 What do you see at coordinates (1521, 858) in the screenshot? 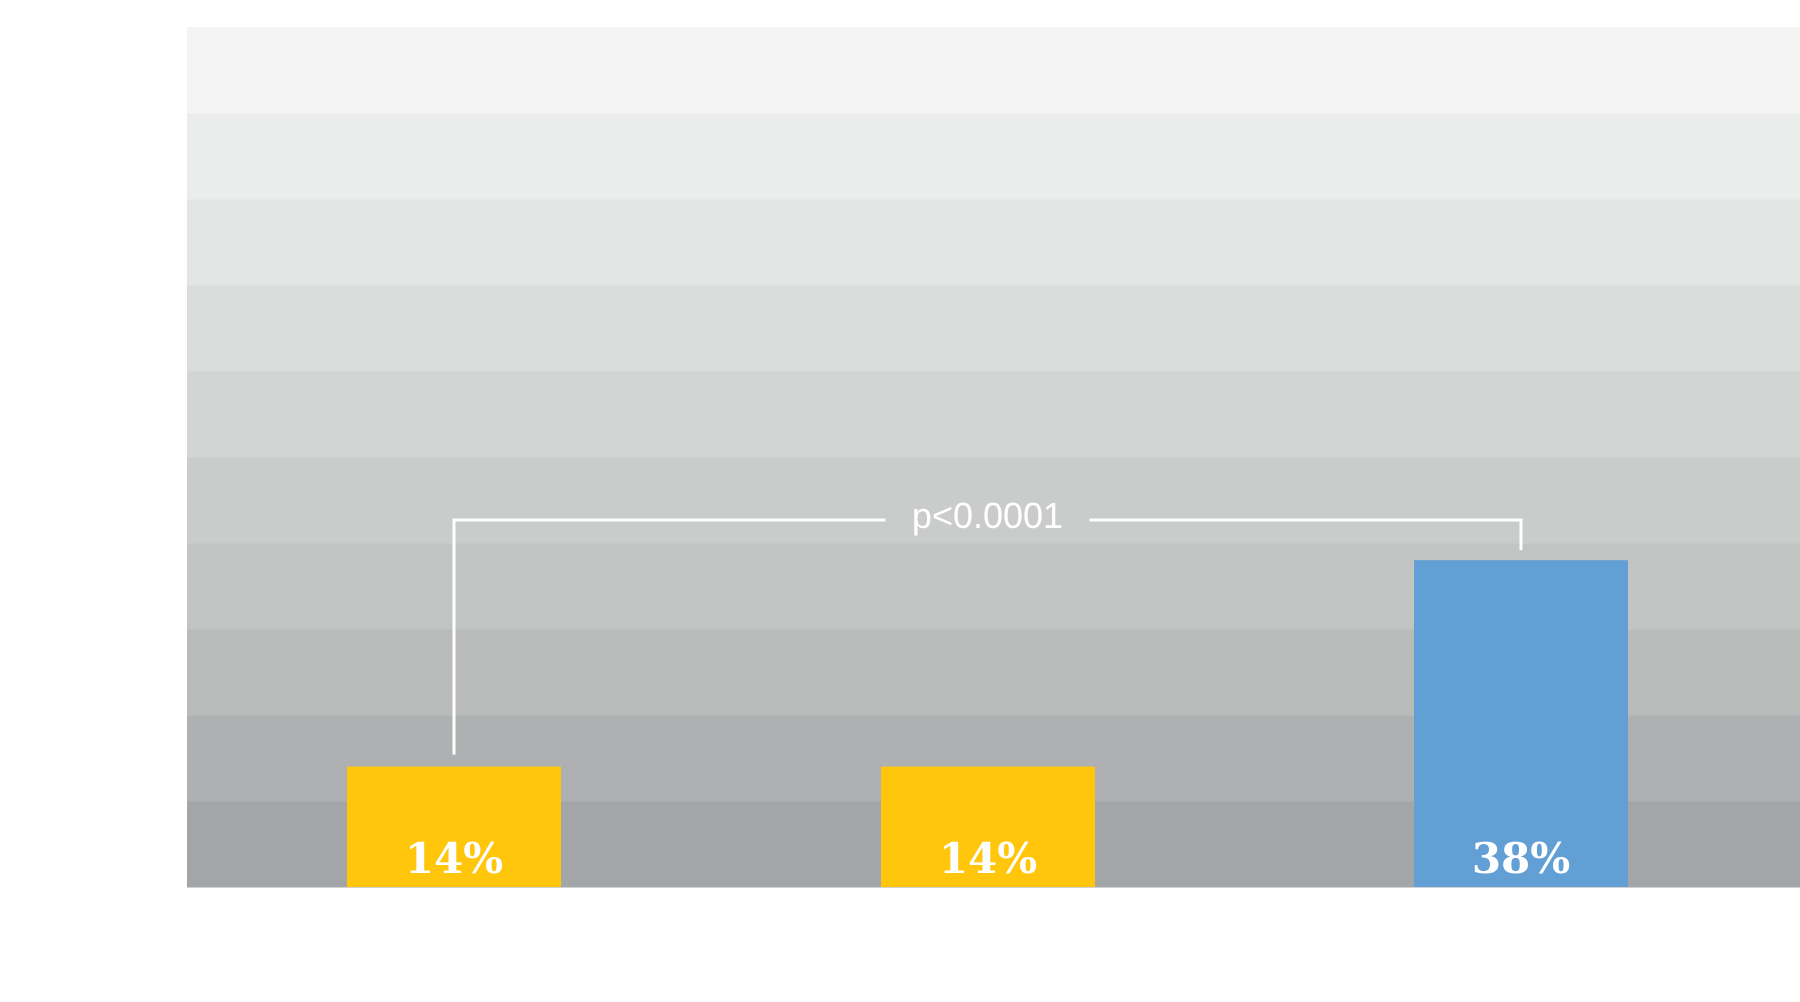
I see `bar-value-label: 38%` at bounding box center [1521, 858].